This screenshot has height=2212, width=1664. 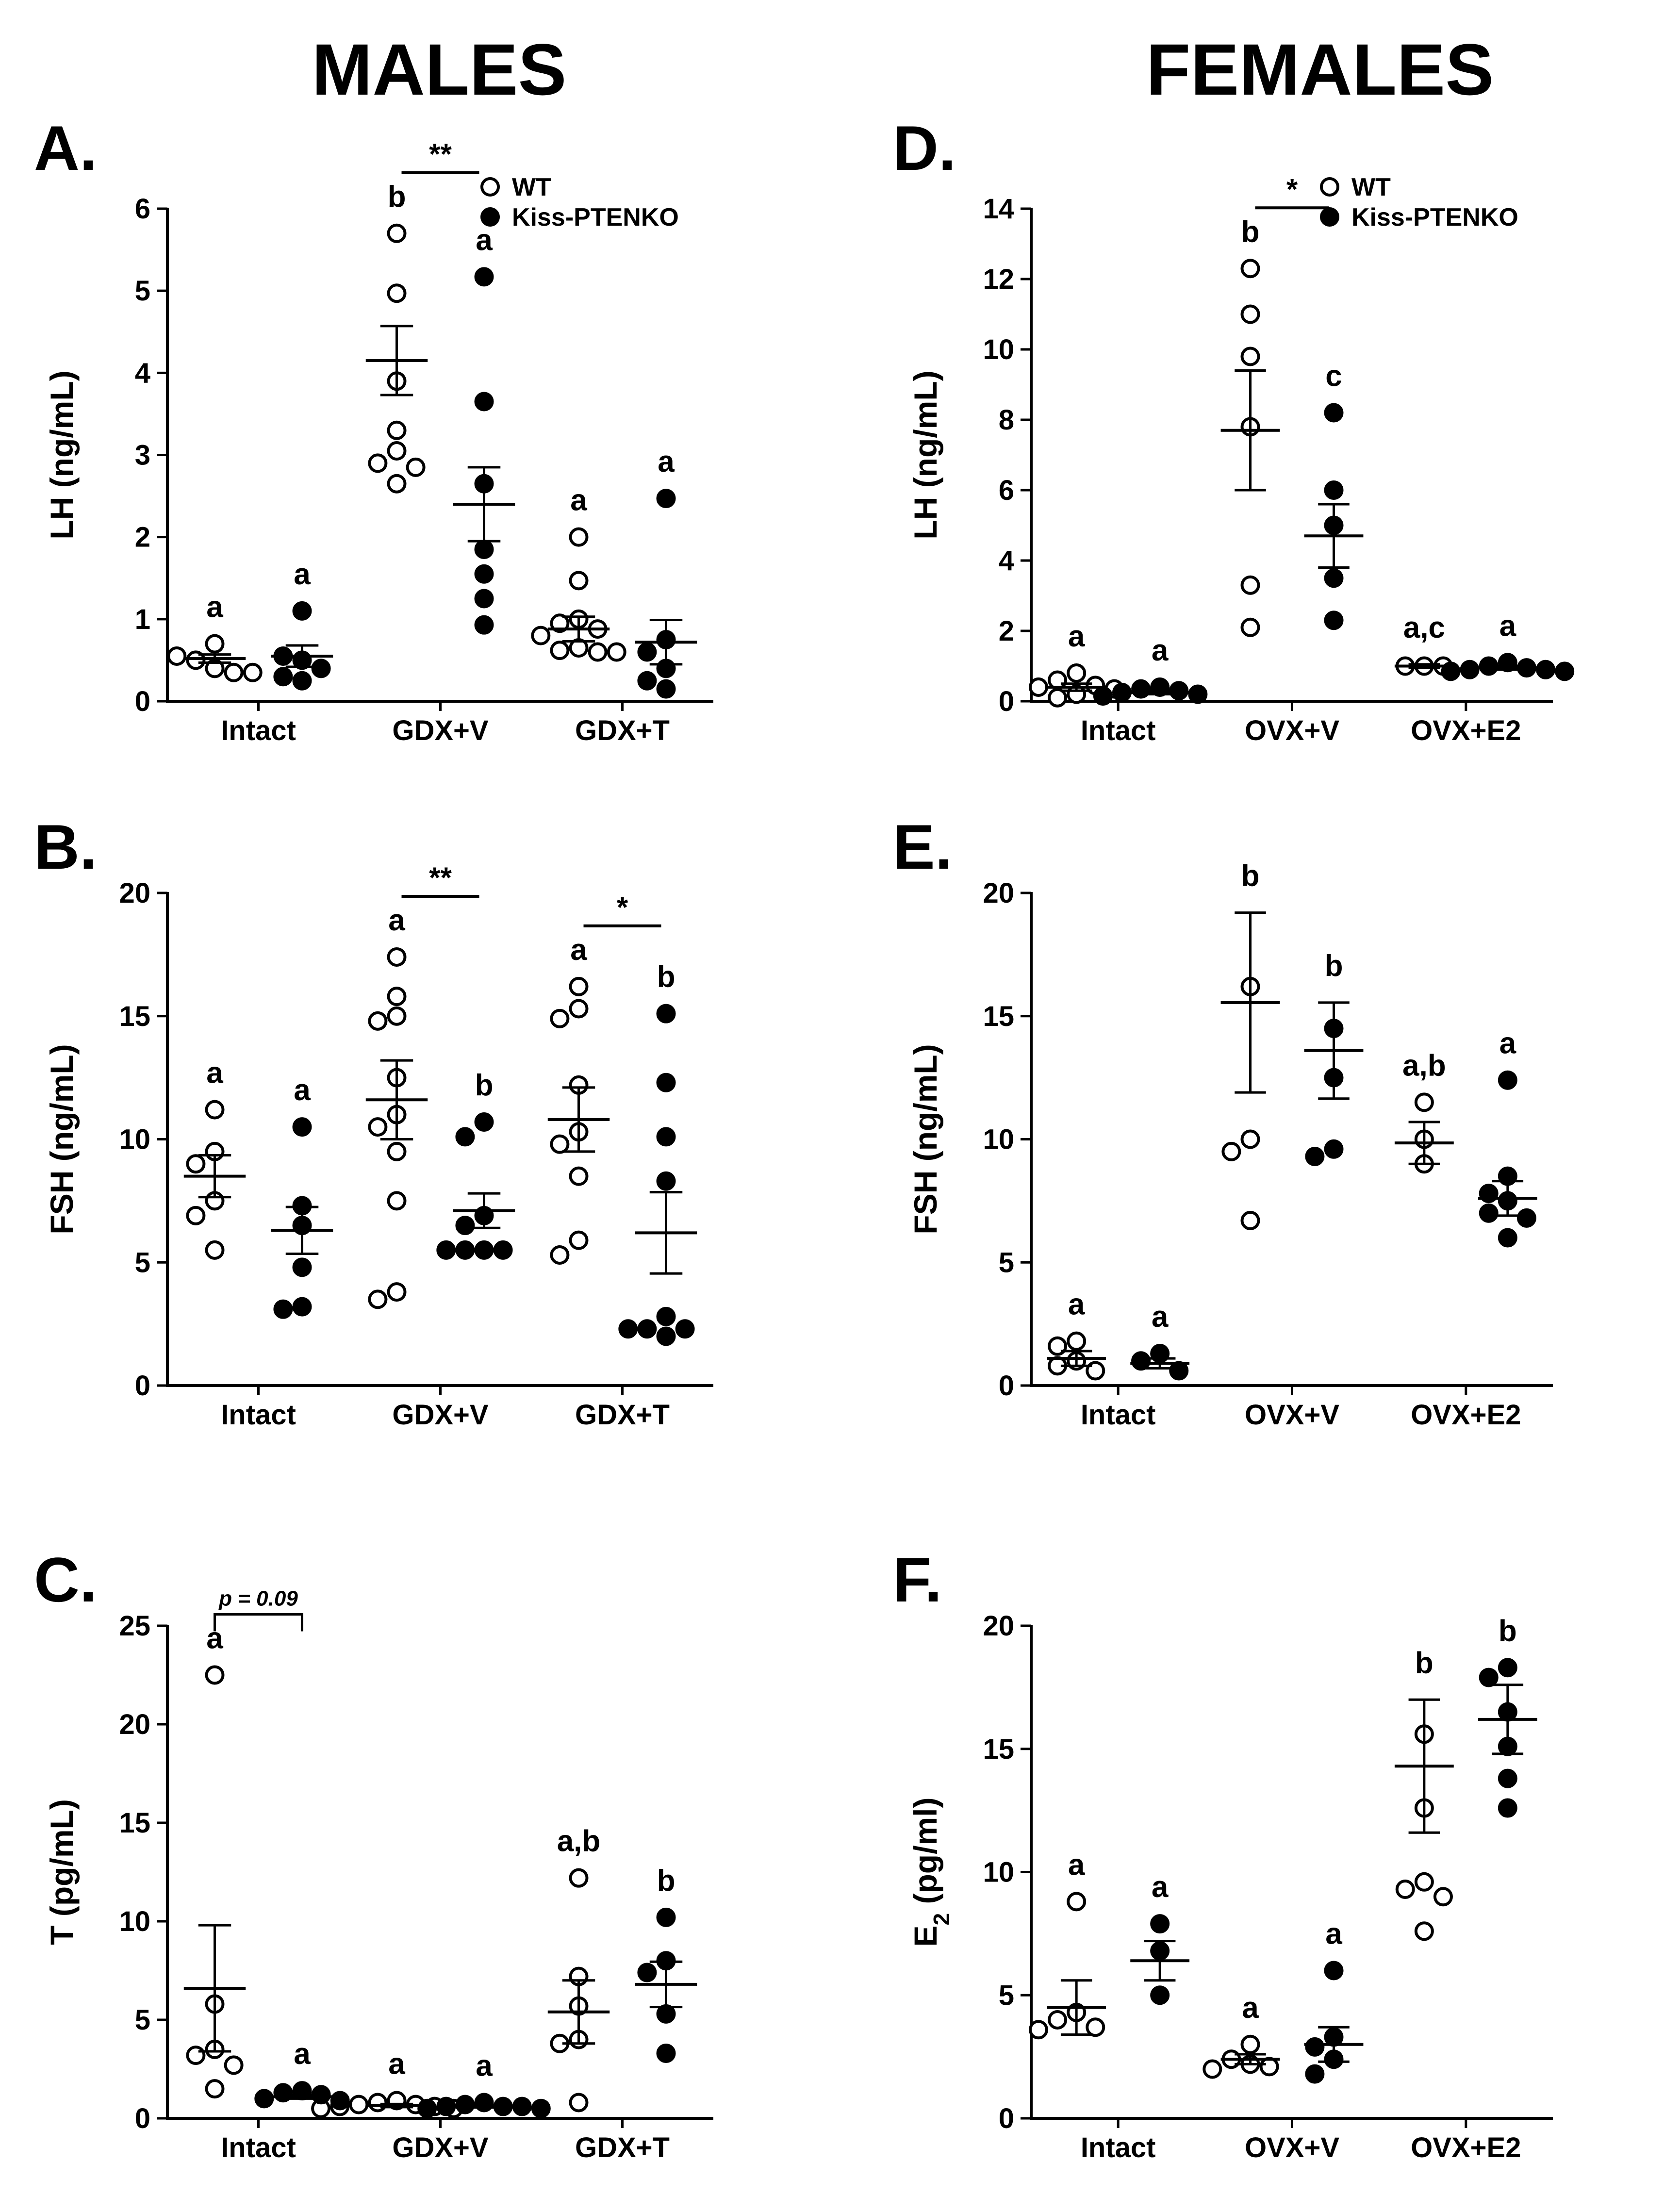 I want to click on legend-ko-label: Kiss-PTENKO, so click(x=1434, y=217).